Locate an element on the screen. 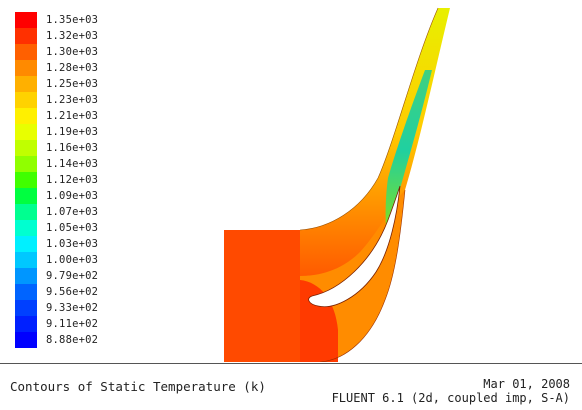 Image resolution: width=582 pixels, height=410 pixels. colormap-tick-label: 1.12e+03 is located at coordinates (72, 180).